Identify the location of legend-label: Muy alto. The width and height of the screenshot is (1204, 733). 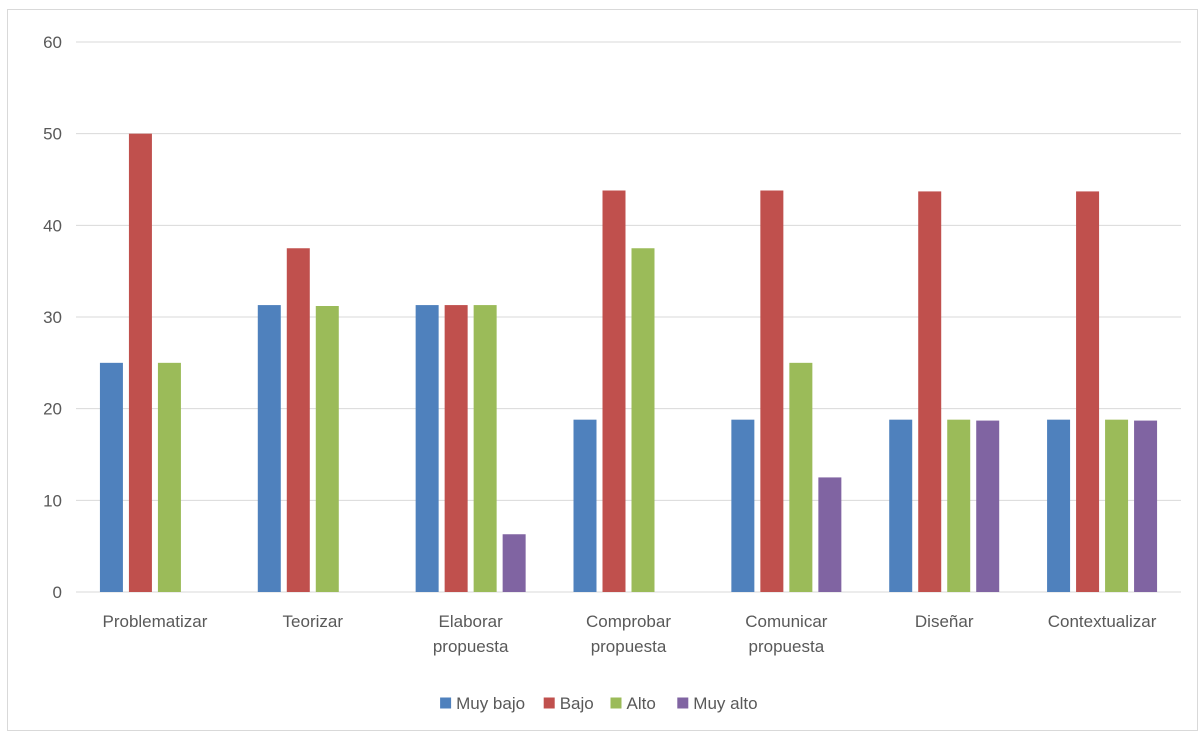
(725, 703).